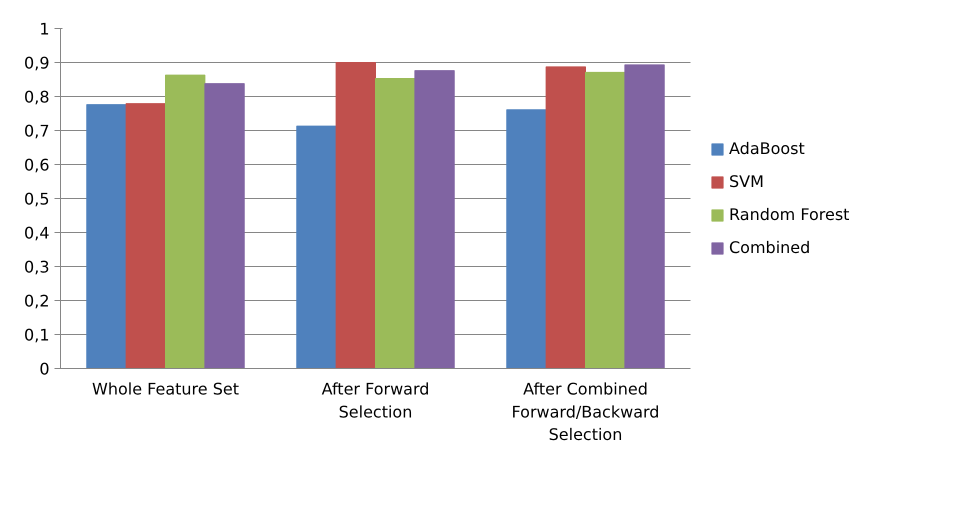 The width and height of the screenshot is (958, 511). Describe the element at coordinates (586, 412) in the screenshot. I see `x-tick-label: After Combined Forward/Backward Selection` at that location.